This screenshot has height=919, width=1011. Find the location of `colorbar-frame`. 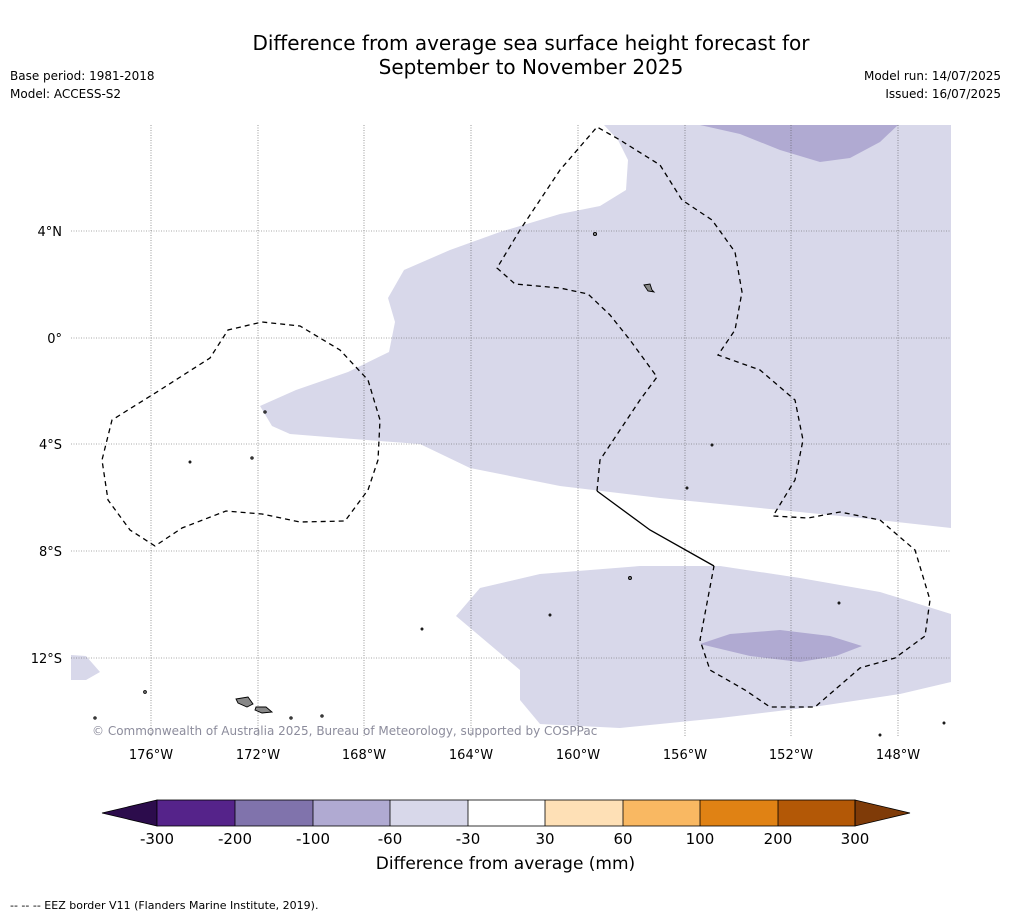

colorbar-frame is located at coordinates (506, 813).